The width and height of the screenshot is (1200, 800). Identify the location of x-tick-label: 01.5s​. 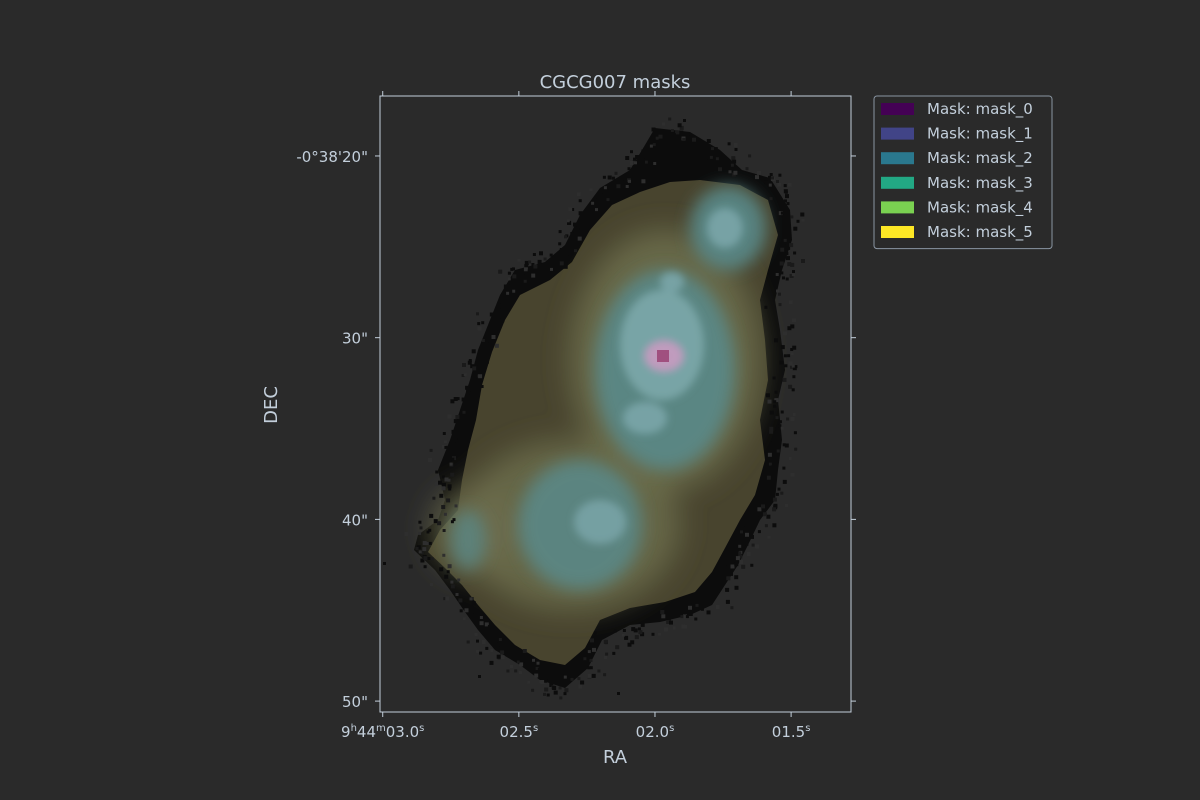
(791, 732).